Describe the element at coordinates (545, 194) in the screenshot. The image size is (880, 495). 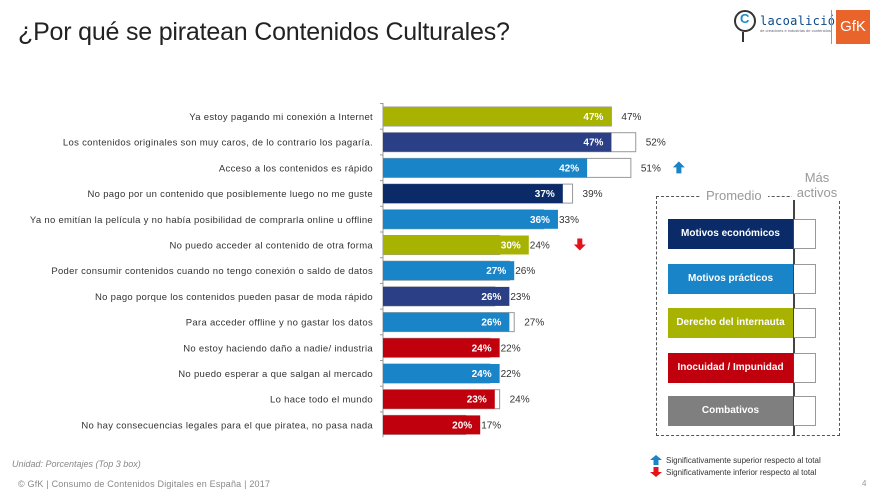
I see `bar-value-promedio: 37%` at that location.